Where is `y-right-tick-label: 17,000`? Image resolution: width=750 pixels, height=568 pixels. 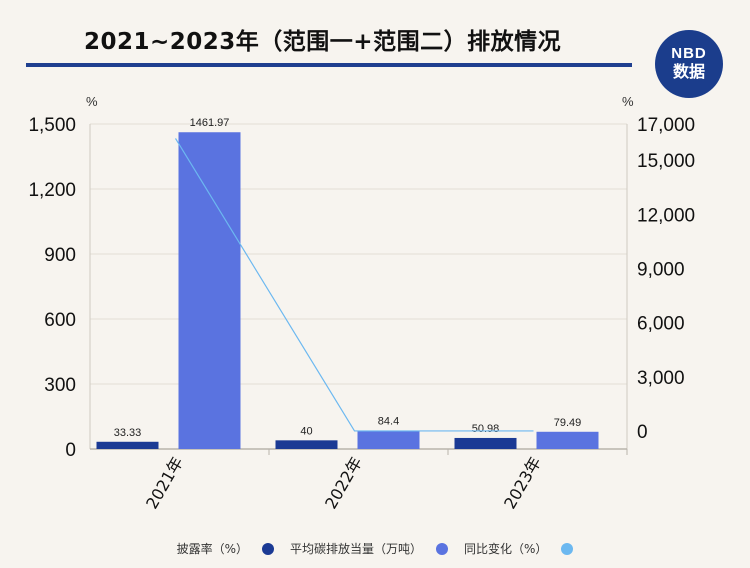 y-right-tick-label: 17,000 is located at coordinates (666, 125).